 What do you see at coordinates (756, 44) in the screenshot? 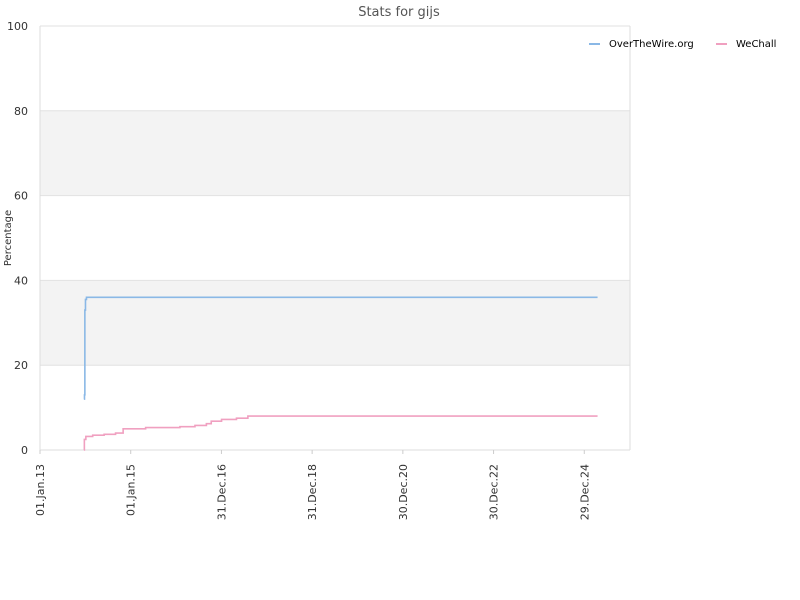
I see `legend-label: WeChall` at bounding box center [756, 44].